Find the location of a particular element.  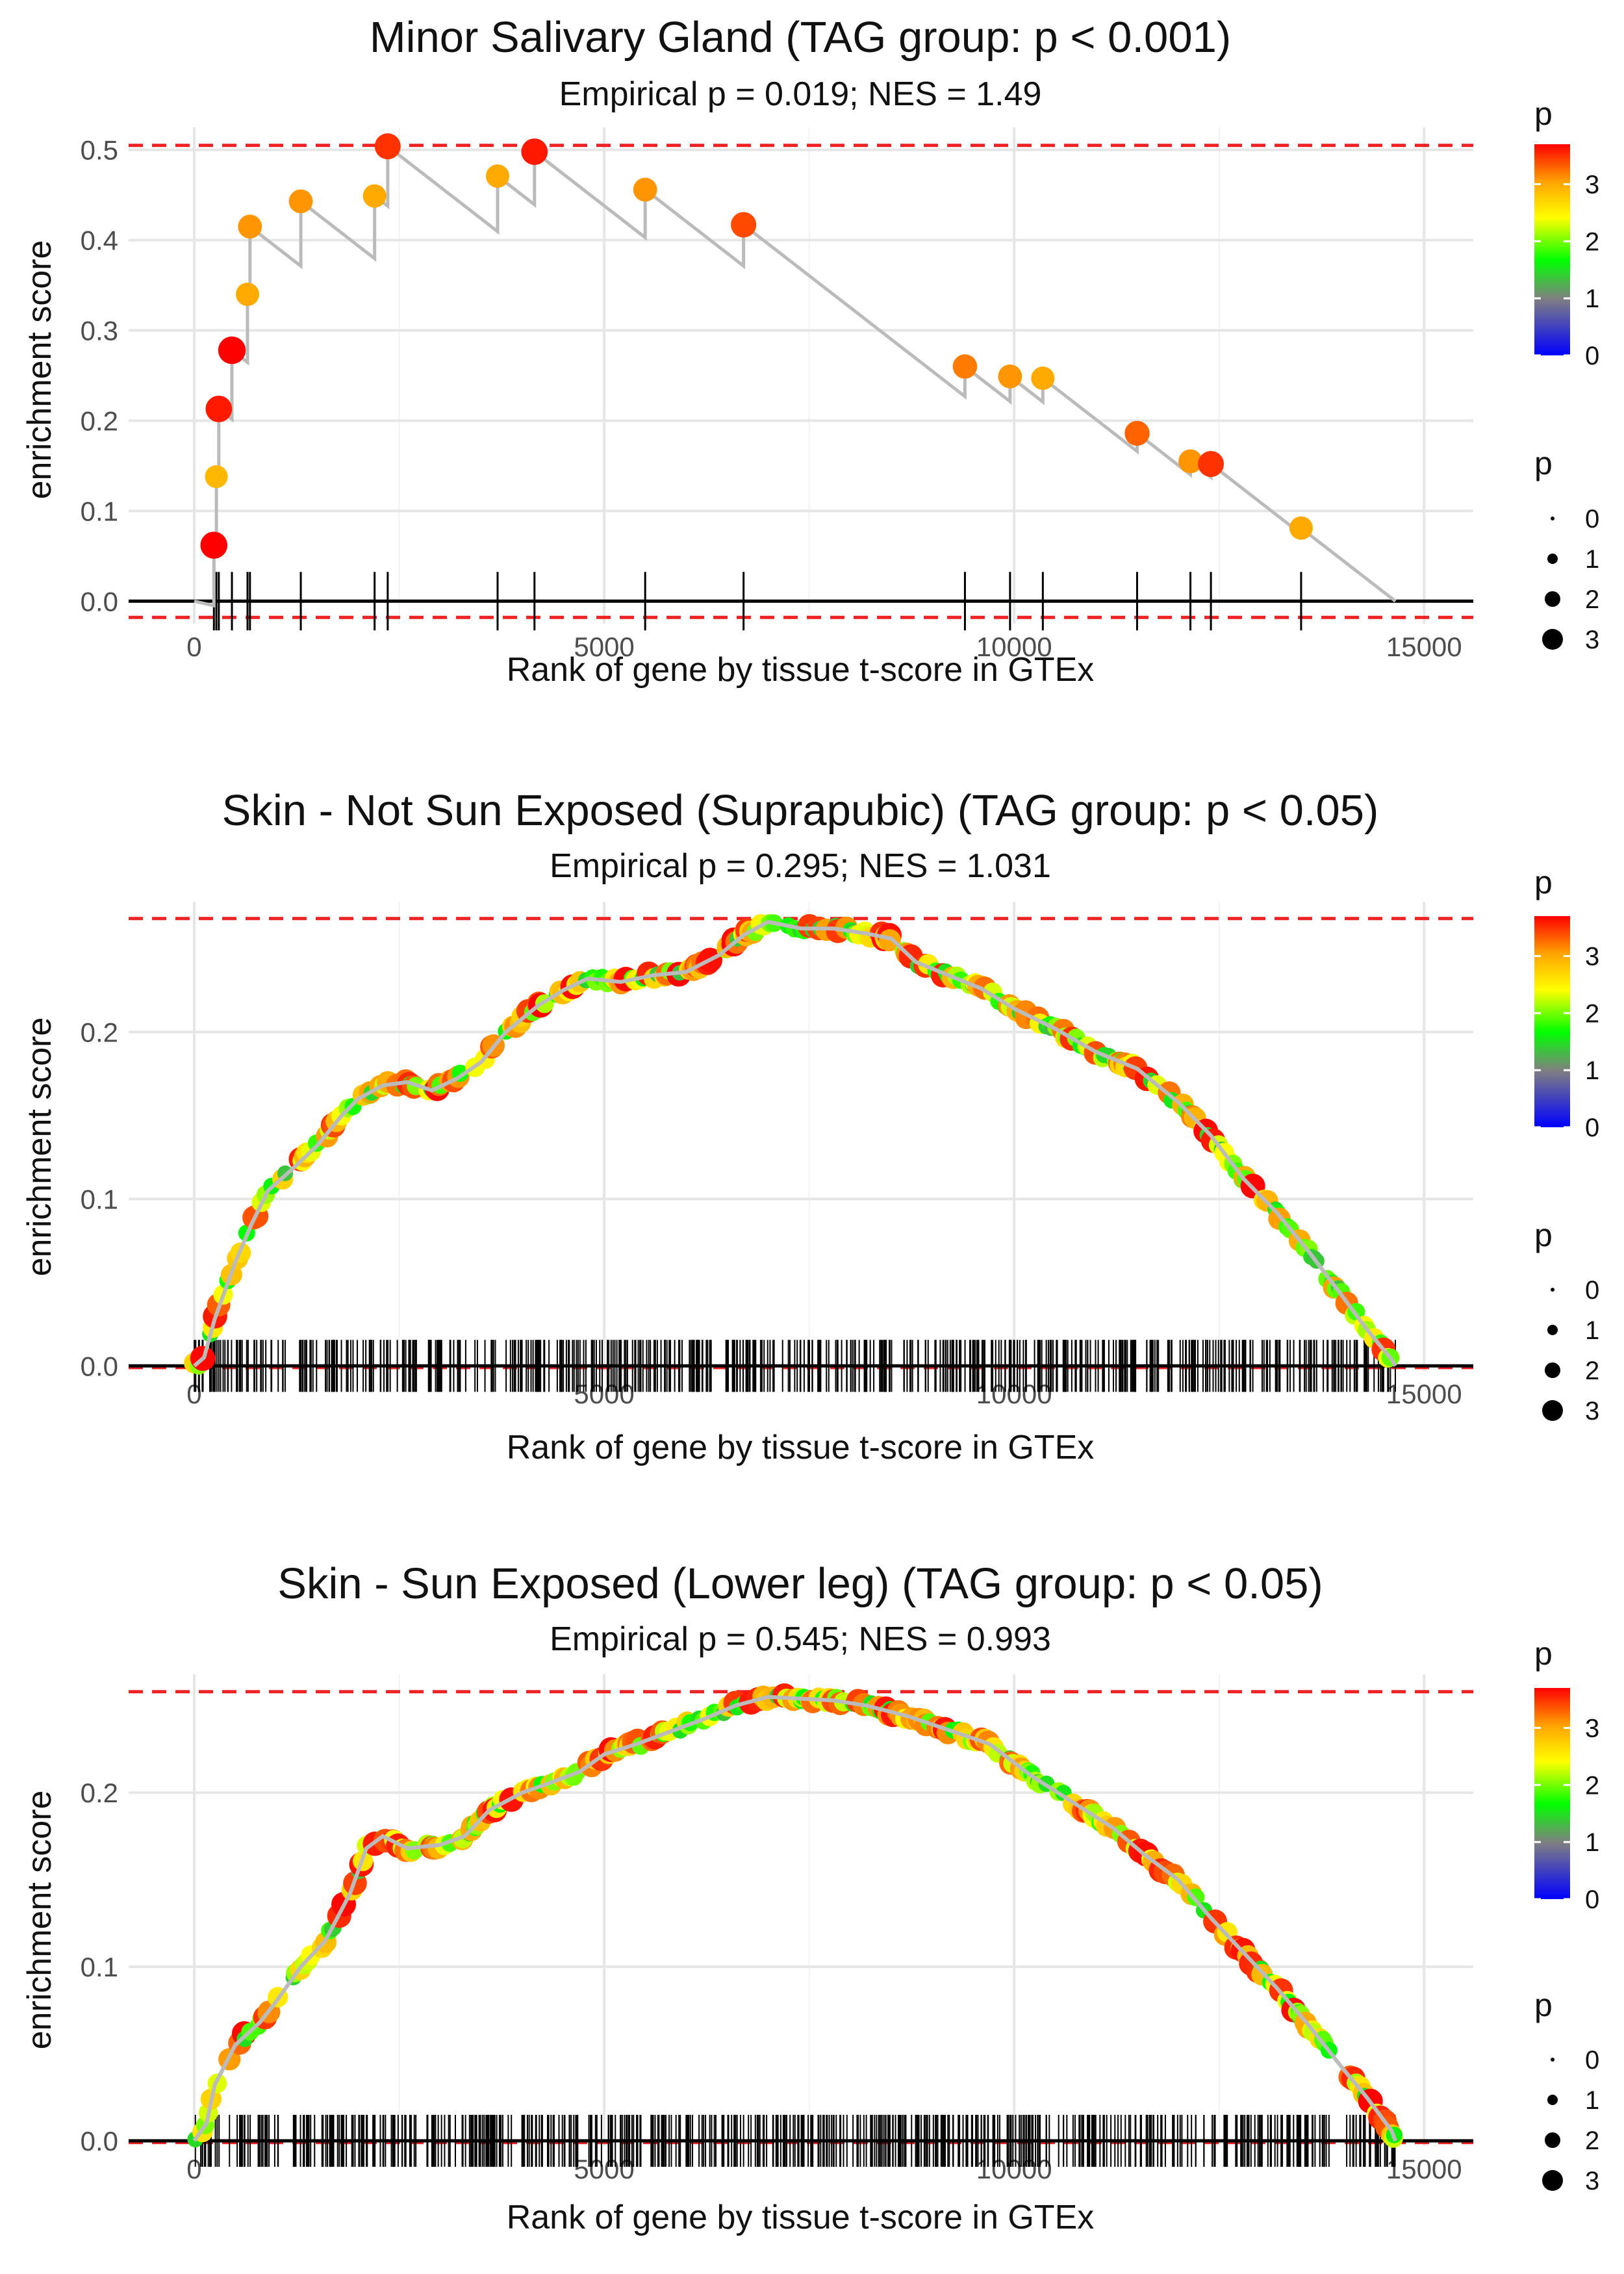

panel-3-es-curve is located at coordinates (794, 1918).